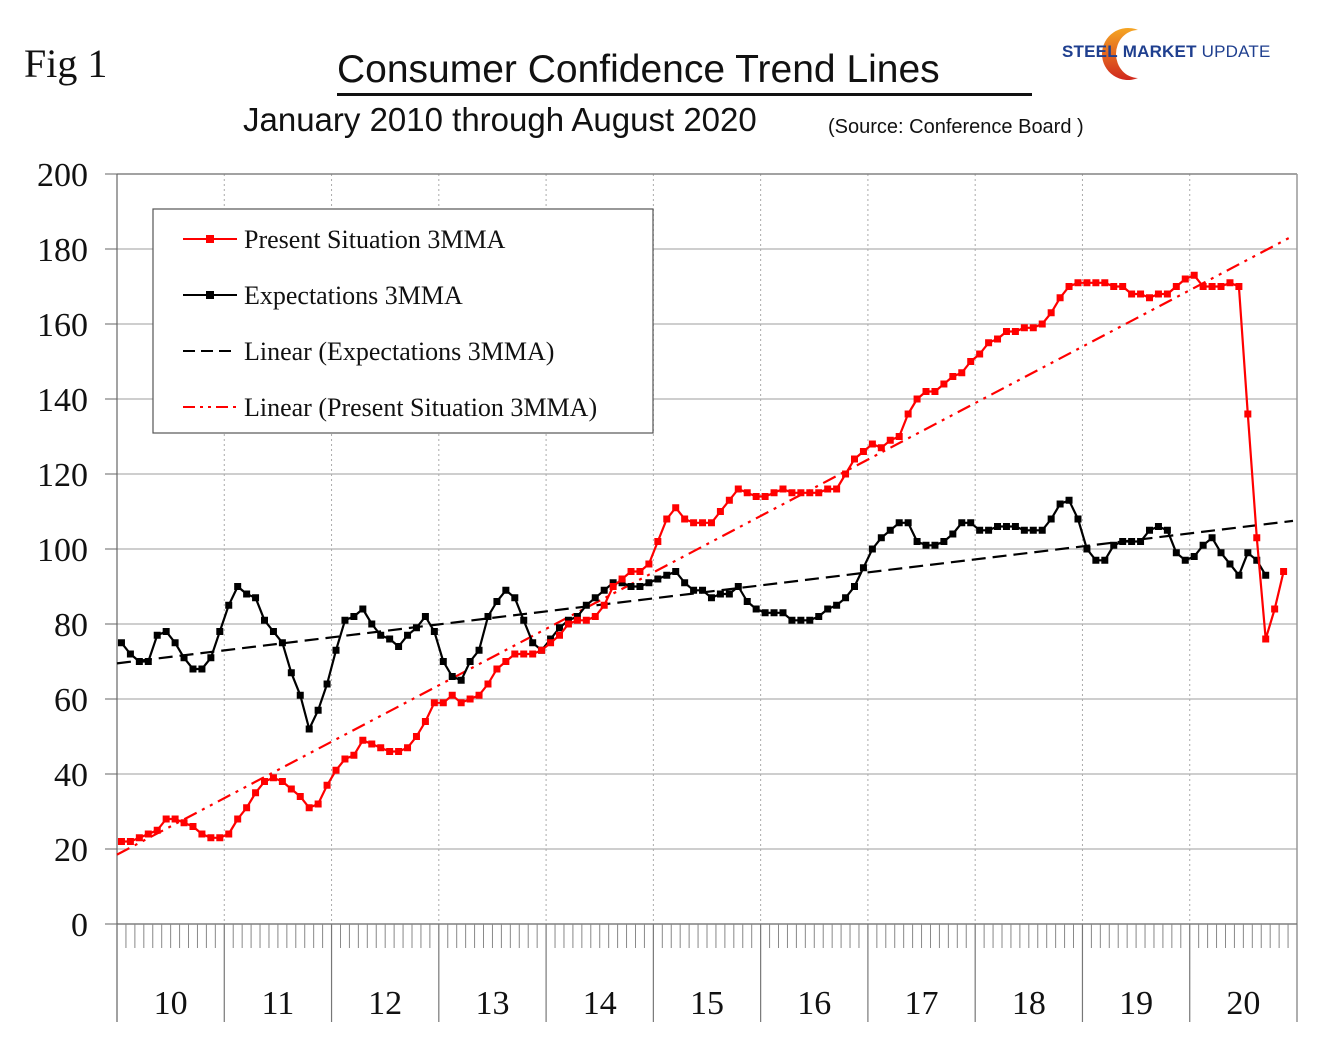 This screenshot has height=1056, width=1330. What do you see at coordinates (71, 775) in the screenshot?
I see `y-tick-label: 40` at bounding box center [71, 775].